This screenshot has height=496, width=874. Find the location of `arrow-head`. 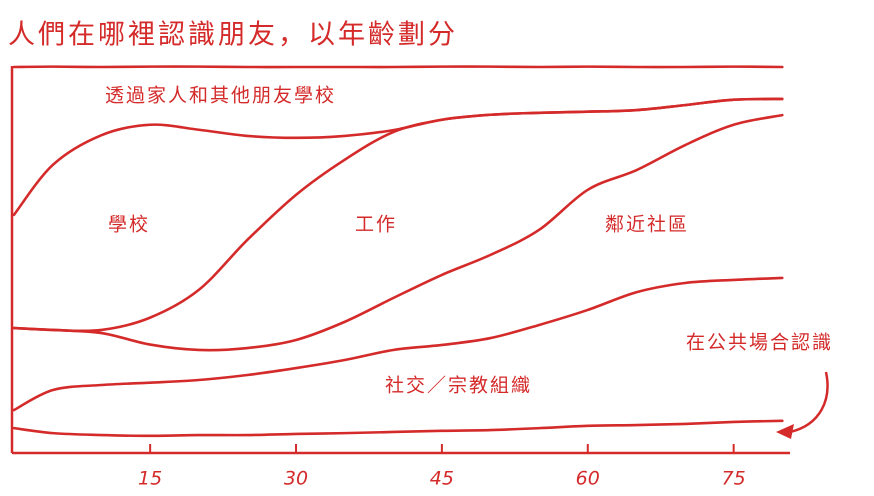

arrow-head is located at coordinates (785, 431).